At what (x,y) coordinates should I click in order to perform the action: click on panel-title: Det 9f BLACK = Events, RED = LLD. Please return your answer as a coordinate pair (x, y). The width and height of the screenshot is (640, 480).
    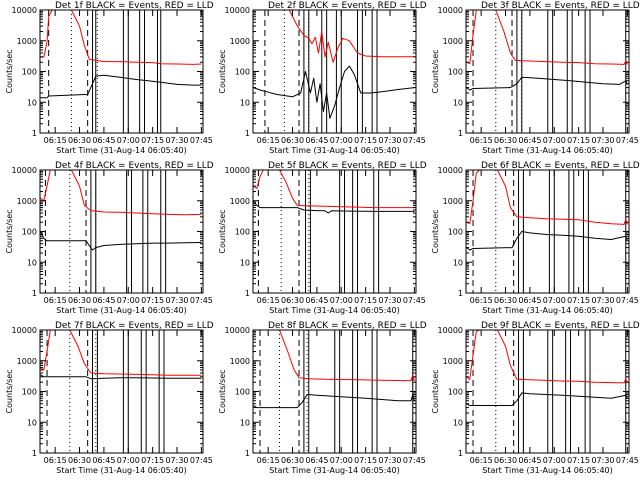
    Looking at the image, I should click on (560, 326).